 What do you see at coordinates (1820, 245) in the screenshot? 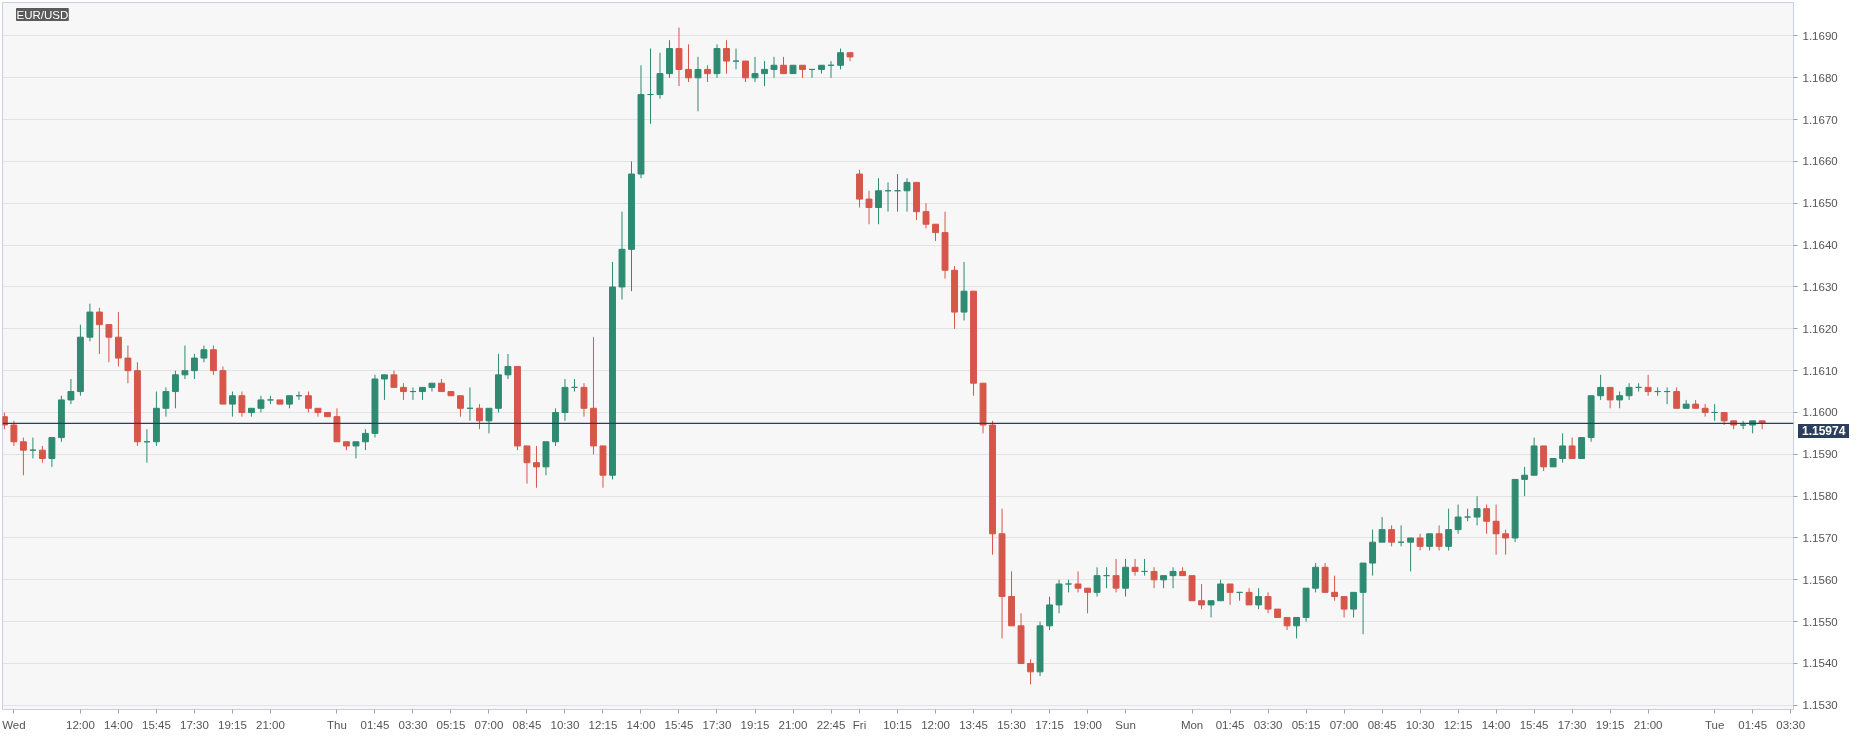
I see `y-tick-label: 1.1640` at bounding box center [1820, 245].